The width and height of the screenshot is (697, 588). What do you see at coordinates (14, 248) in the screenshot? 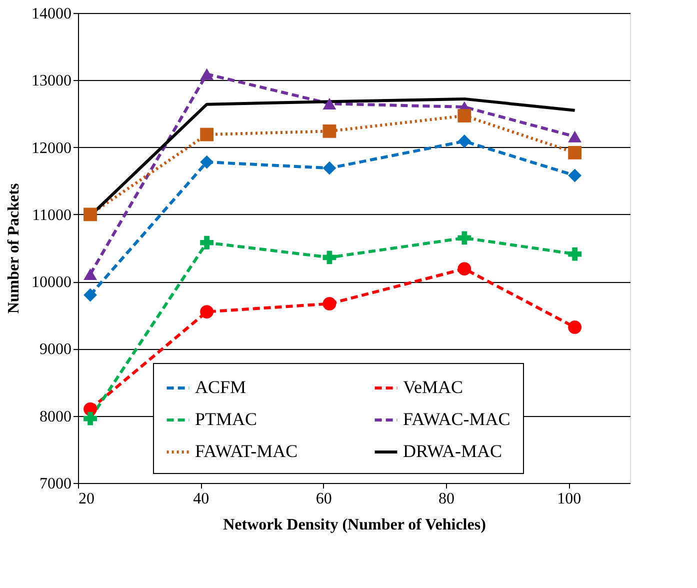
I see `y-axis-title: Number of Packets` at bounding box center [14, 248].